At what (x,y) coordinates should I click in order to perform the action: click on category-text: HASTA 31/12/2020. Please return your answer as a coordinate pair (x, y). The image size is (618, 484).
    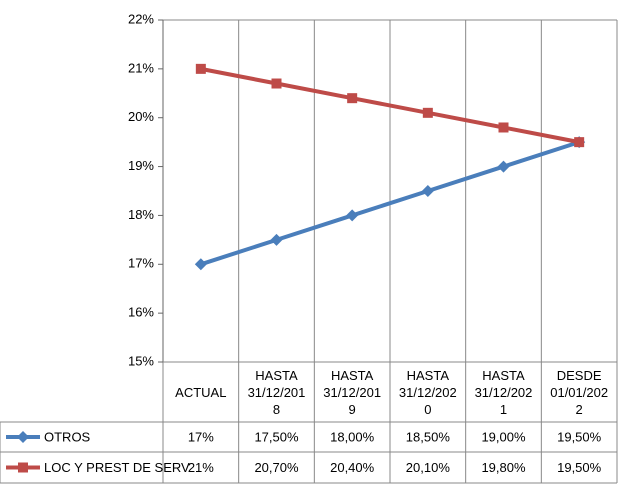
    Looking at the image, I should click on (427, 392).